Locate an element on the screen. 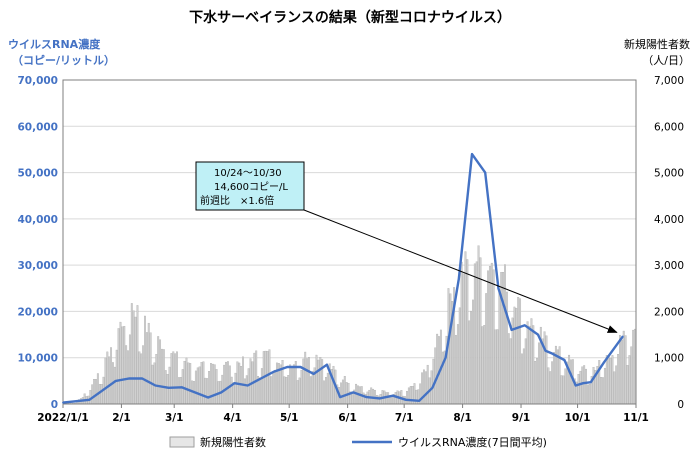  x-axis-tick-label: 9/1 is located at coordinates (521, 418).